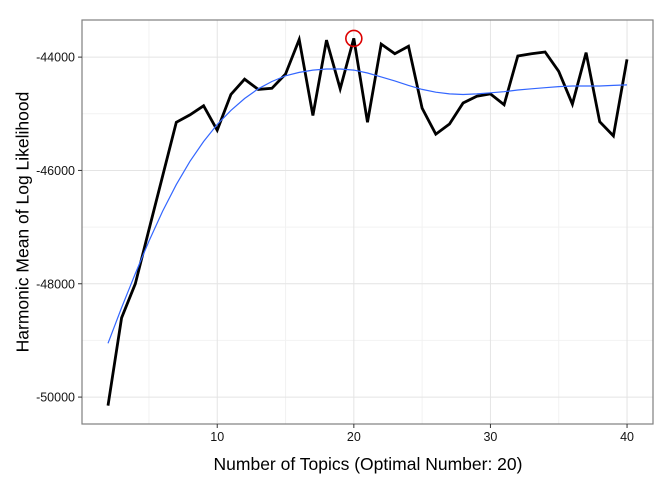 Image resolution: width=672 pixels, height=480 pixels. I want to click on x-axis-title: Number of Topics (Optimal Number: 20), so click(368, 464).